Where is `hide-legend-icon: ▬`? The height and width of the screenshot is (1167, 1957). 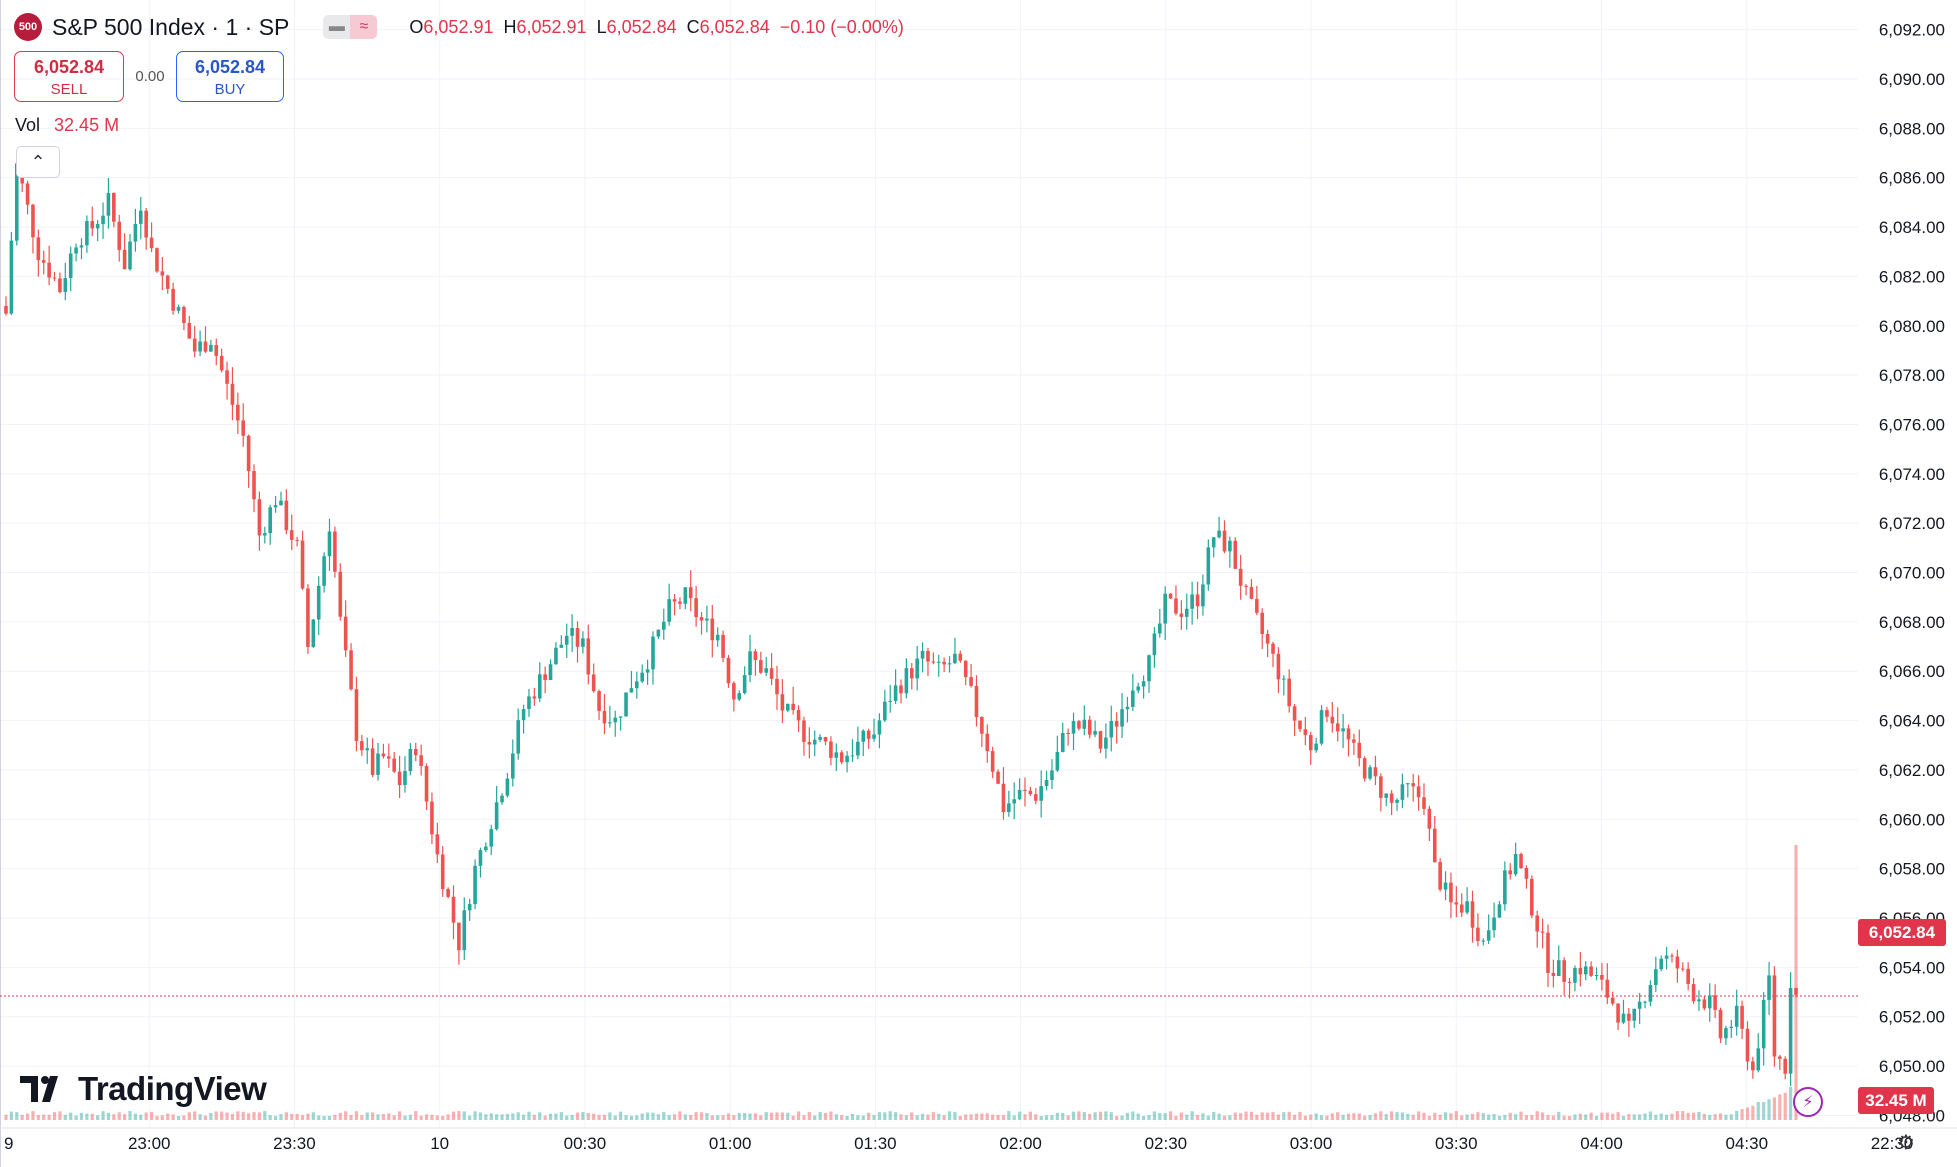
hide-legend-icon: ▬ is located at coordinates (337, 27).